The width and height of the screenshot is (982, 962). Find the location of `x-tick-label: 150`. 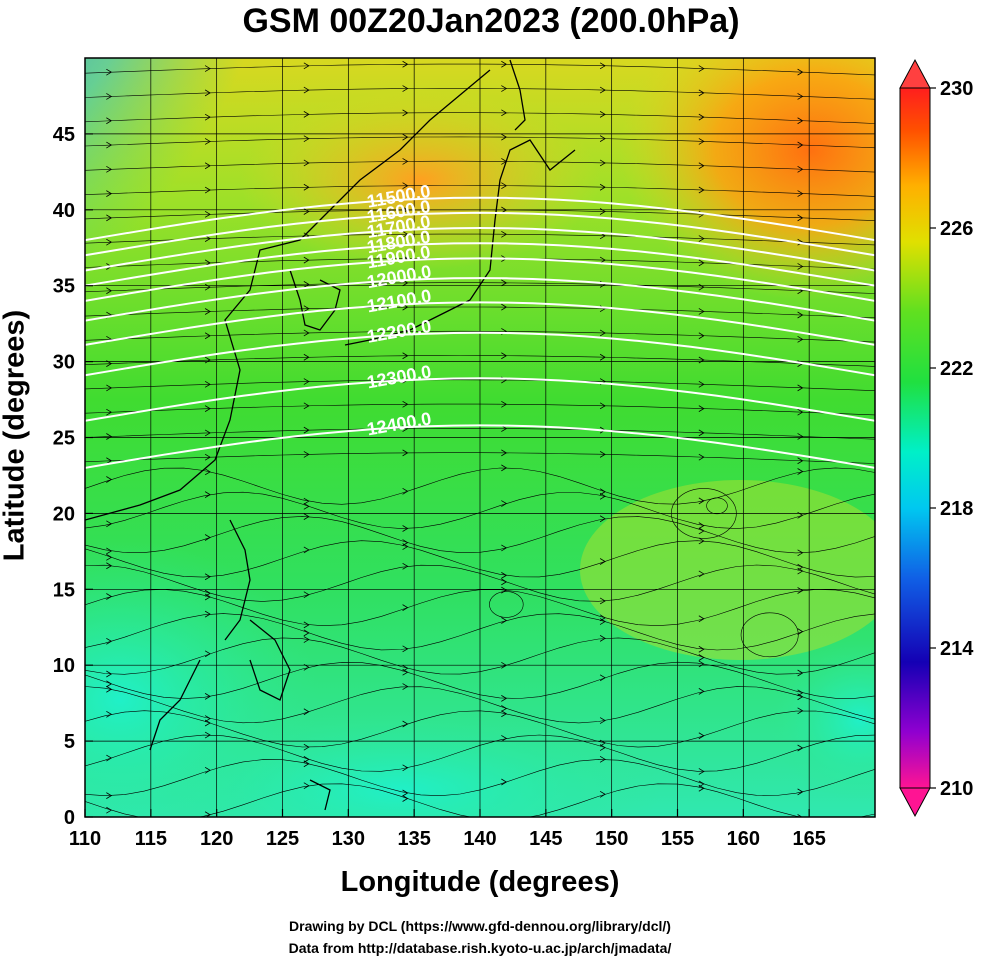

x-tick-label: 150 is located at coordinates (611, 839).